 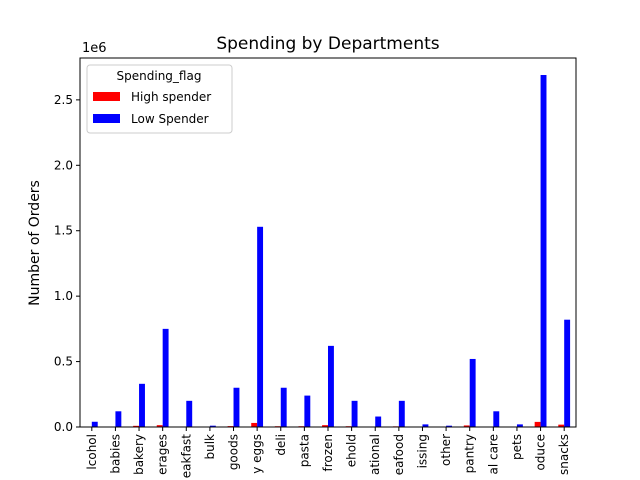 I want to click on x-tick-label: y eggs, so click(x=257, y=454).